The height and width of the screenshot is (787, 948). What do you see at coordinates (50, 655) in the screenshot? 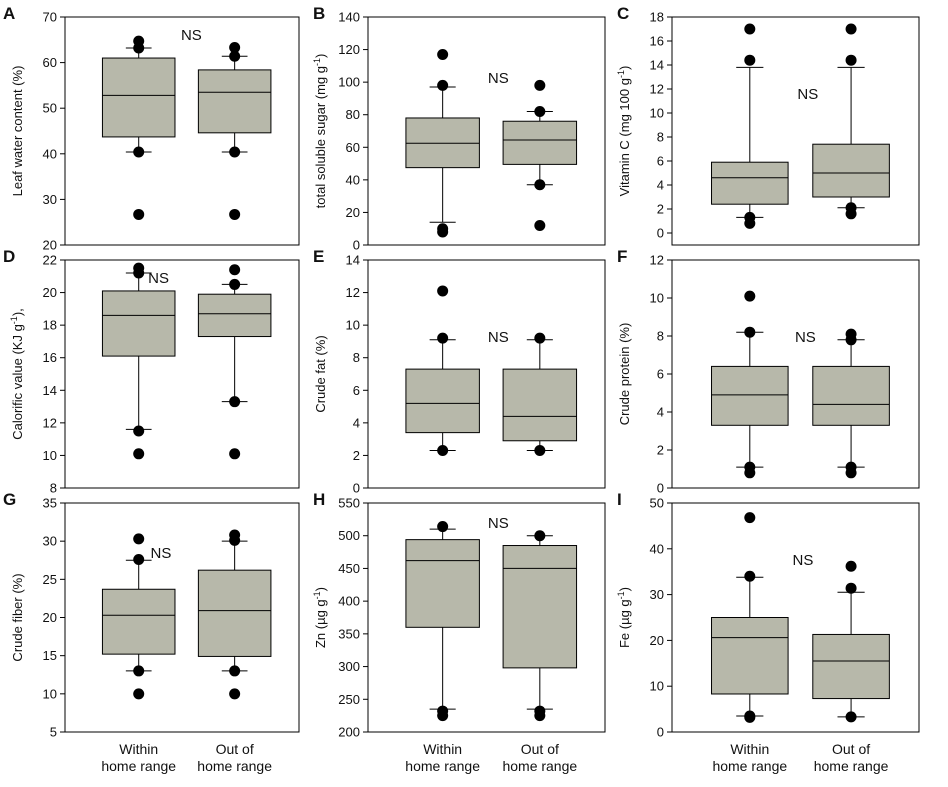
I see `y-tick-label: 15` at bounding box center [50, 655].